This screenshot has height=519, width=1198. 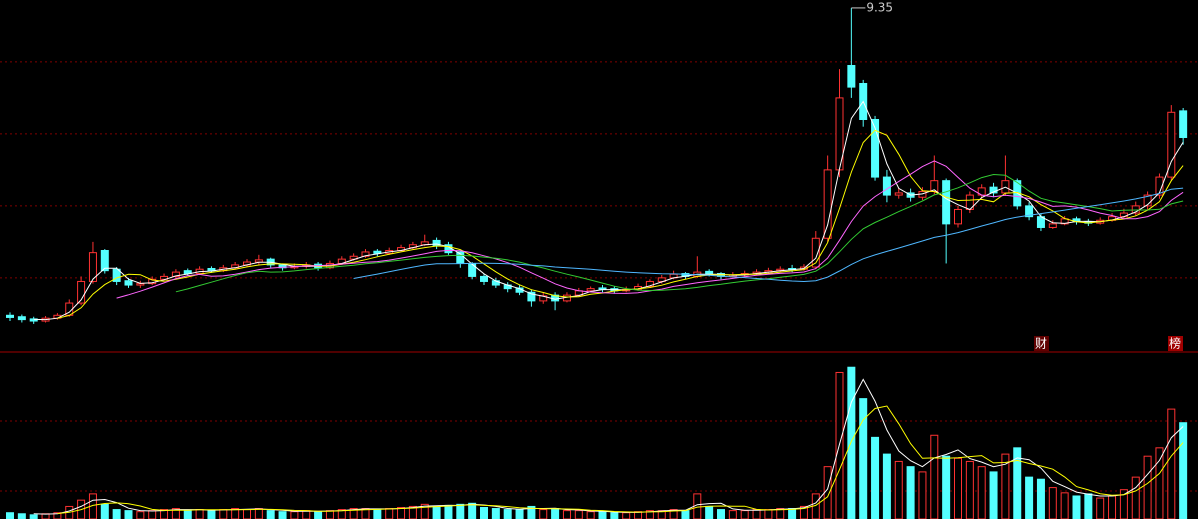 What do you see at coordinates (768, 235) in the screenshot?
I see `moving-average` at bounding box center [768, 235].